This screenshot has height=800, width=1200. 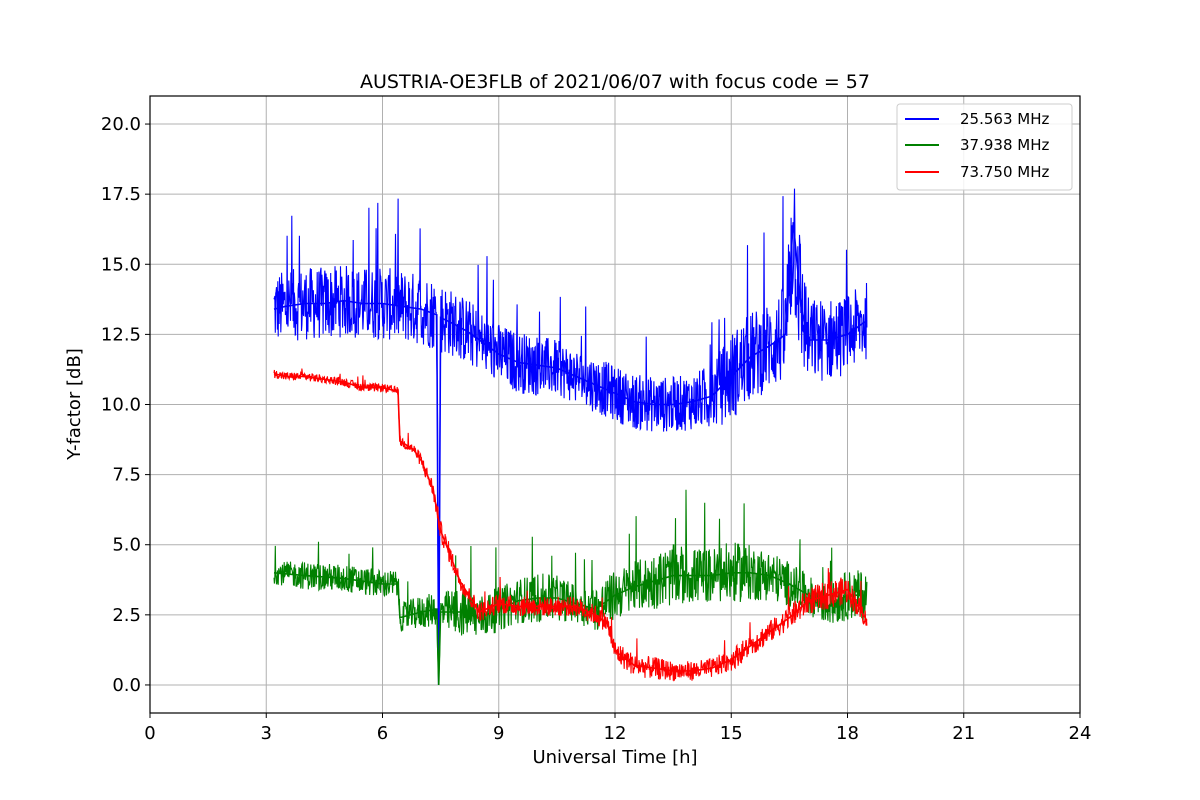 What do you see at coordinates (126, 615) in the screenshot?
I see `y-tick-label: 2.5` at bounding box center [126, 615].